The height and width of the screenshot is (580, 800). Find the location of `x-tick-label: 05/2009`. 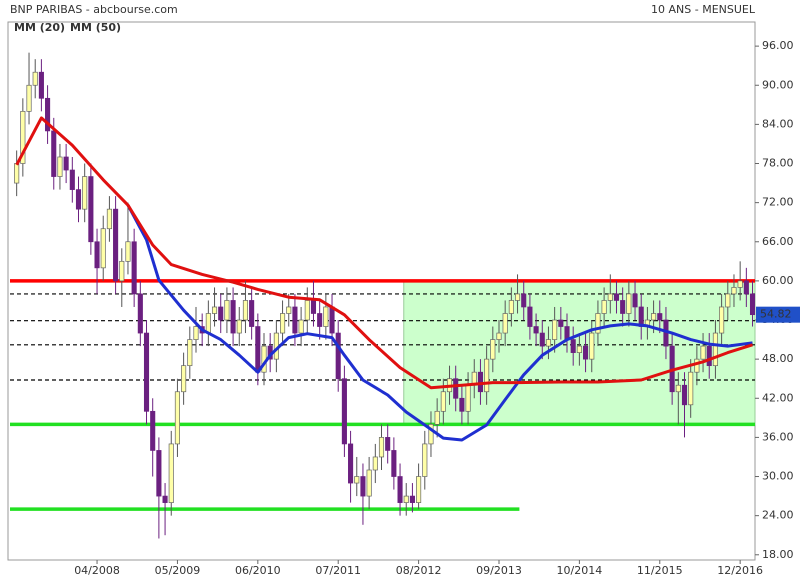

x-tick-label: 05/2009 is located at coordinates (178, 570).